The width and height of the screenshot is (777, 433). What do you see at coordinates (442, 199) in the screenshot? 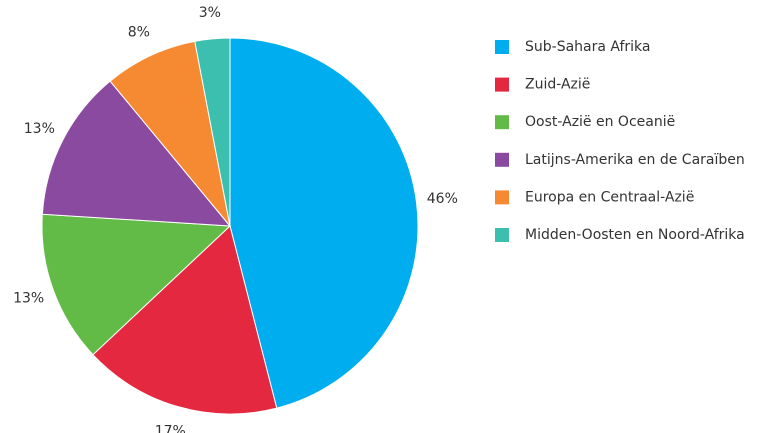
I see `data-label: 46%` at bounding box center [442, 199].